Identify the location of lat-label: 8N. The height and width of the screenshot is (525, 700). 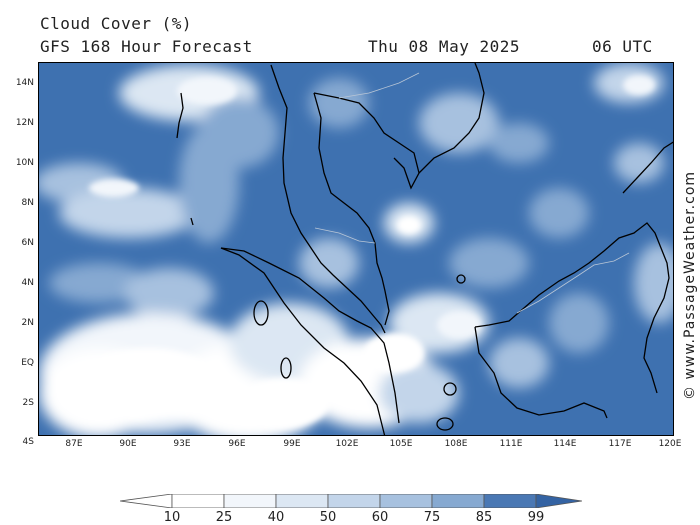
(27, 203).